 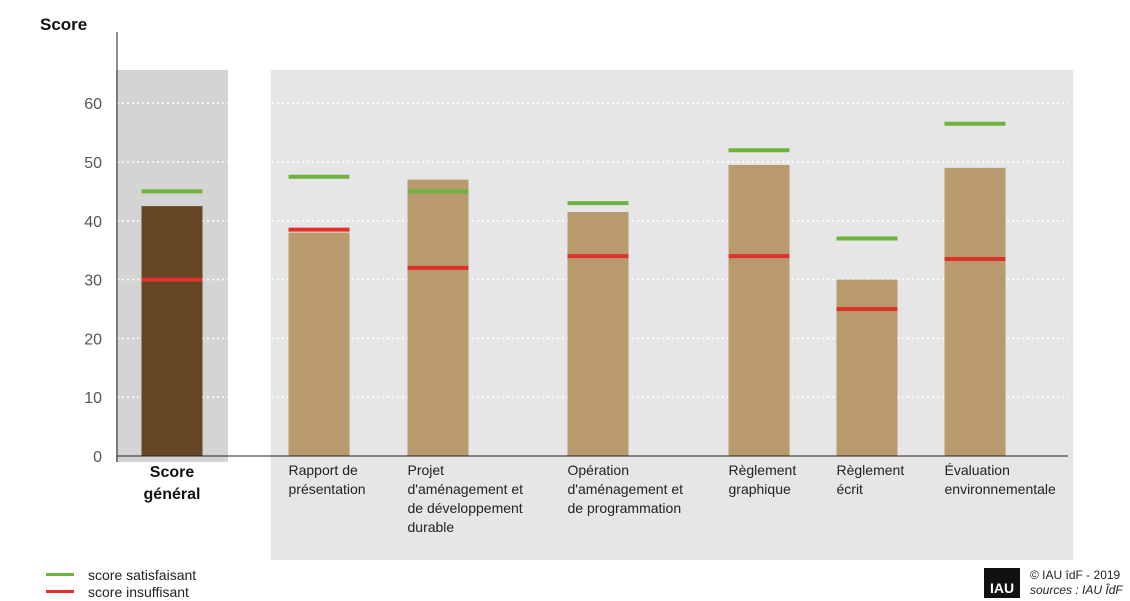 I want to click on credit-text: © IAU îdF - 2019 sources : IAU ÎdF, so click(x=1076, y=583).